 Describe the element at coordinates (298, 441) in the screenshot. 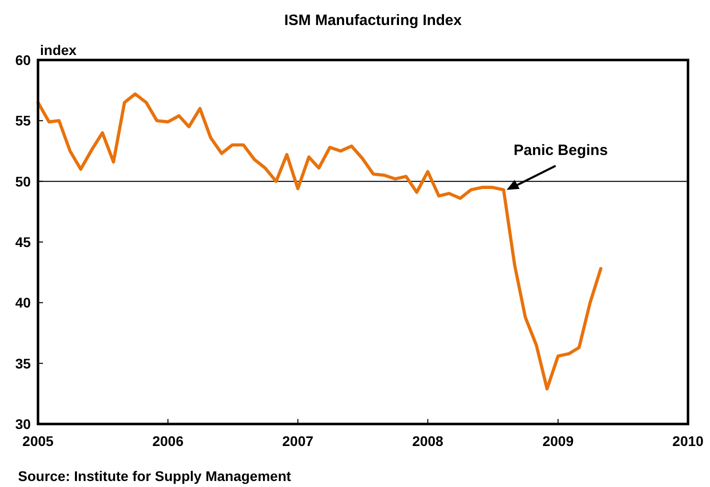

I see `x-tick-label: 2007` at that location.